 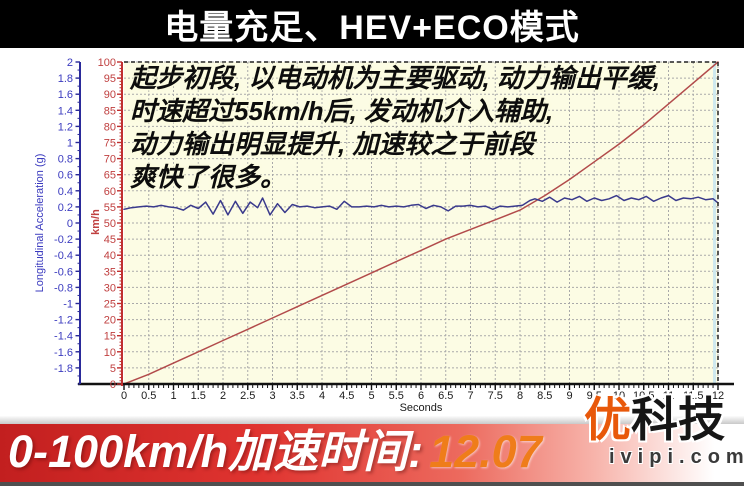 I want to click on x-axis-tick-label: 8.5, so click(x=544, y=396).